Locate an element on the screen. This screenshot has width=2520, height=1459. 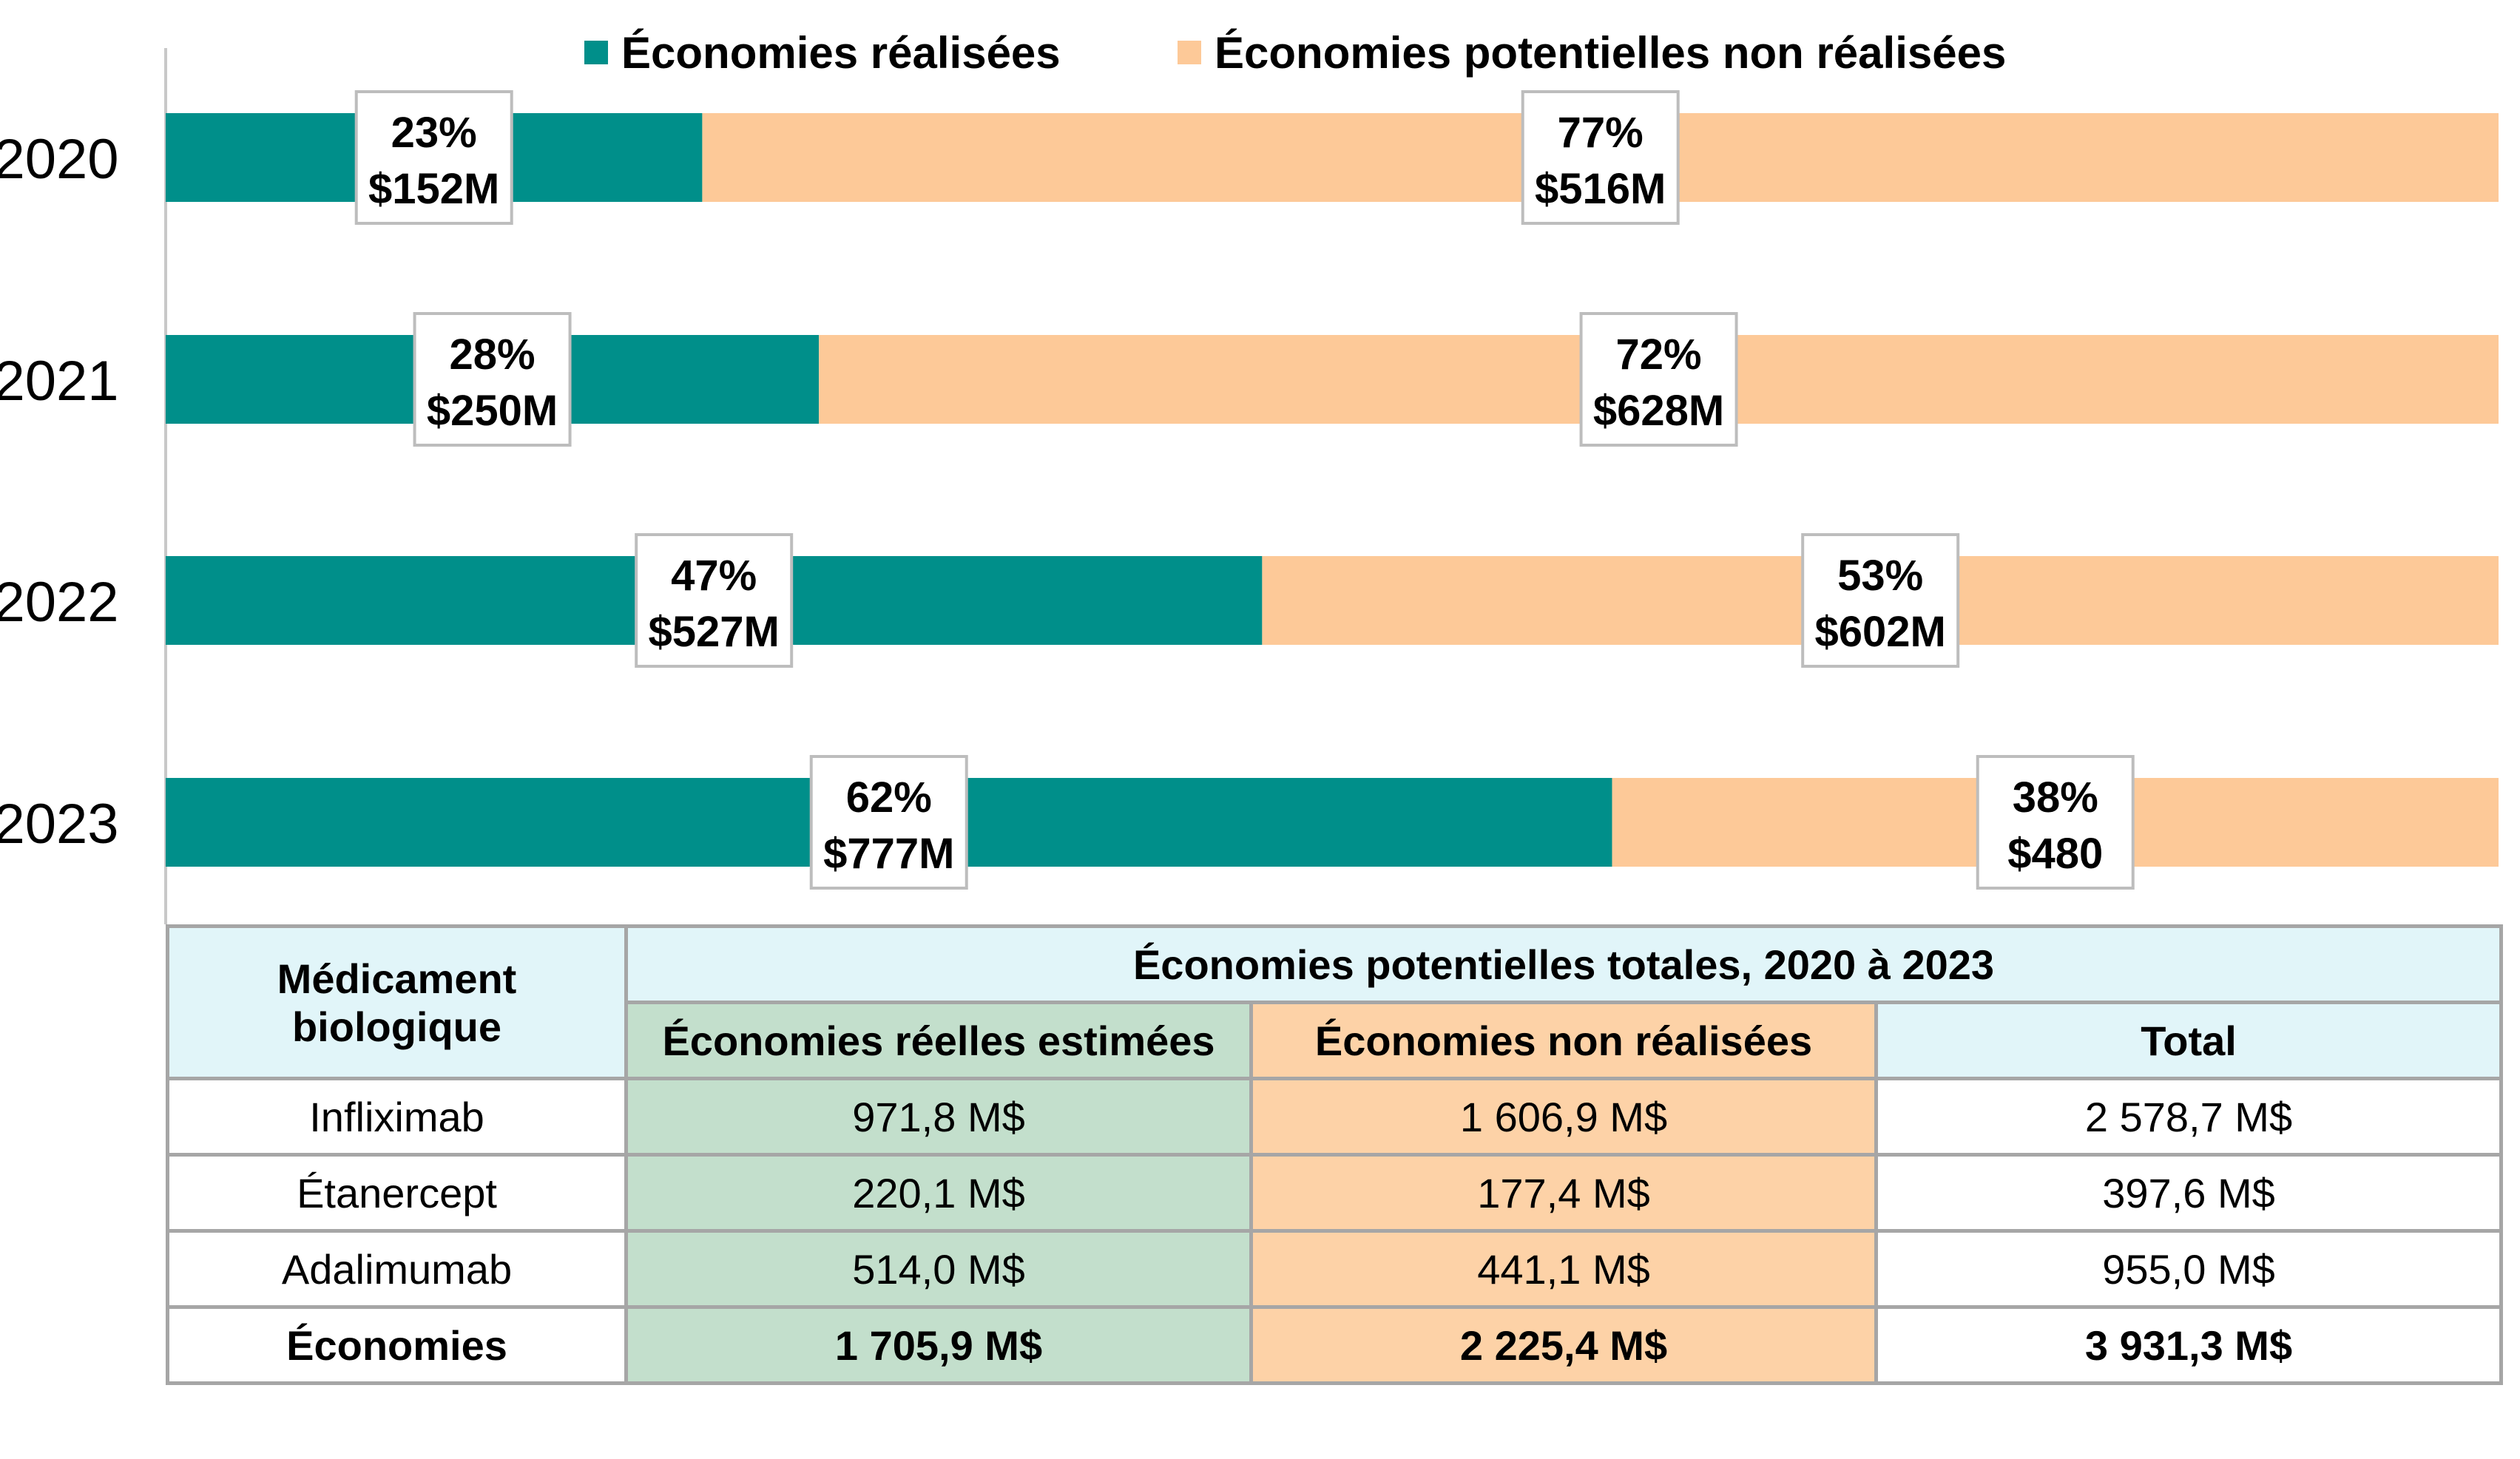
value-percent-unrealized-2023: 38% is located at coordinates (2055, 797).